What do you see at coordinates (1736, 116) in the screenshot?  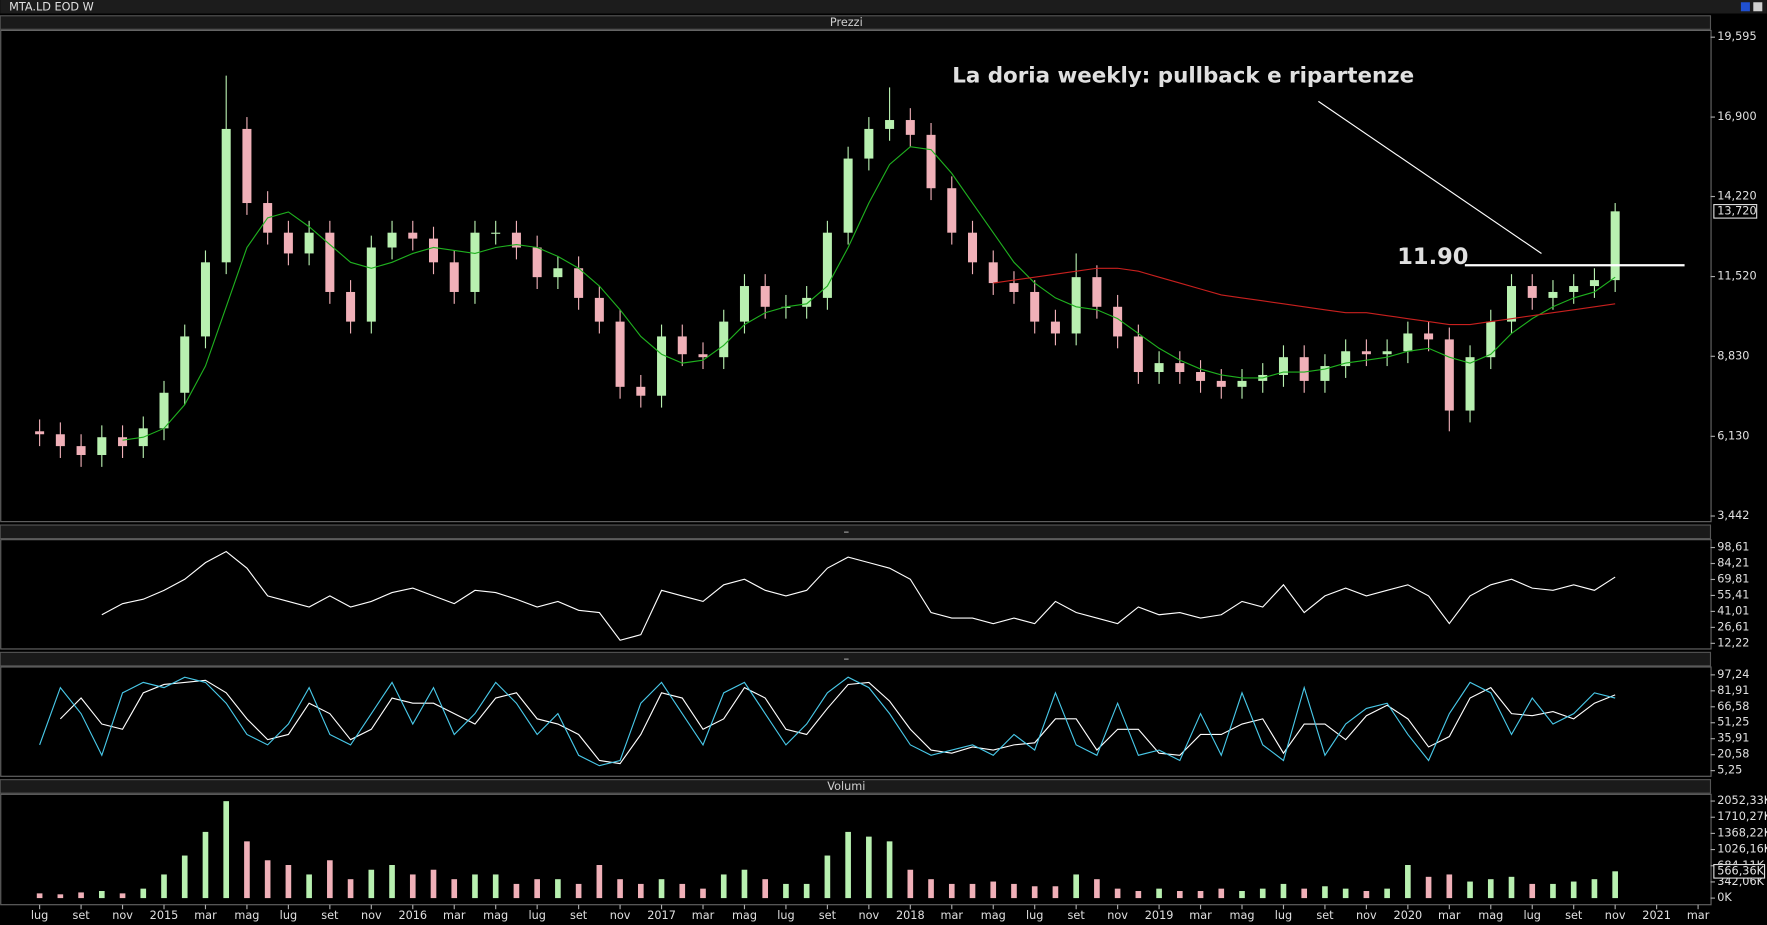 I see `y-tick-label: 16,900` at bounding box center [1736, 116].